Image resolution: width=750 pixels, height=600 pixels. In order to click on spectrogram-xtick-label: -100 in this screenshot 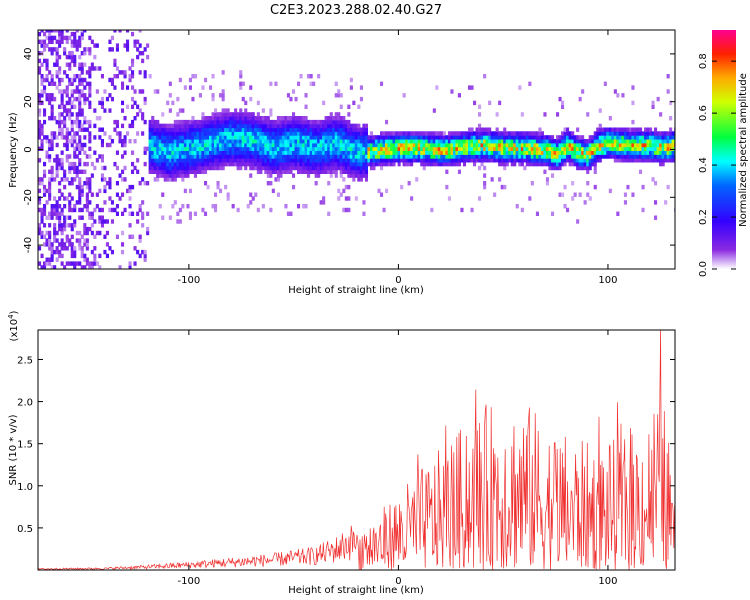, I will do `click(189, 280)`.